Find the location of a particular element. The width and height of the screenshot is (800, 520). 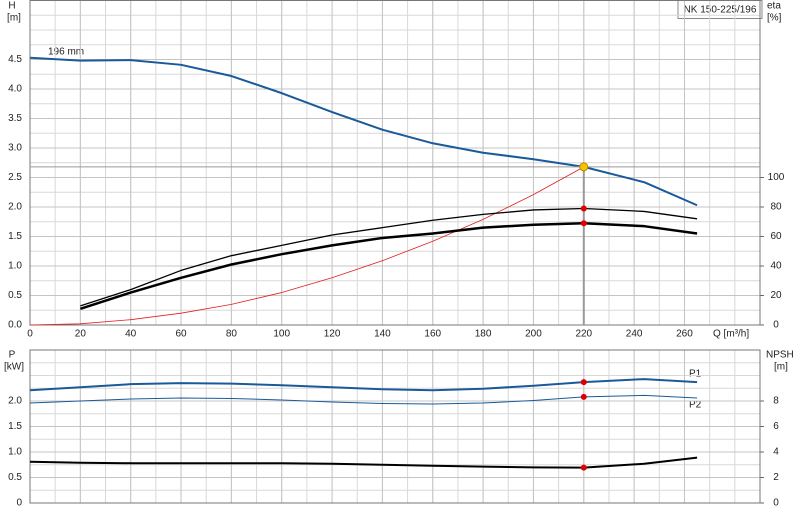

legend-label: P2 is located at coordinates (695, 405).